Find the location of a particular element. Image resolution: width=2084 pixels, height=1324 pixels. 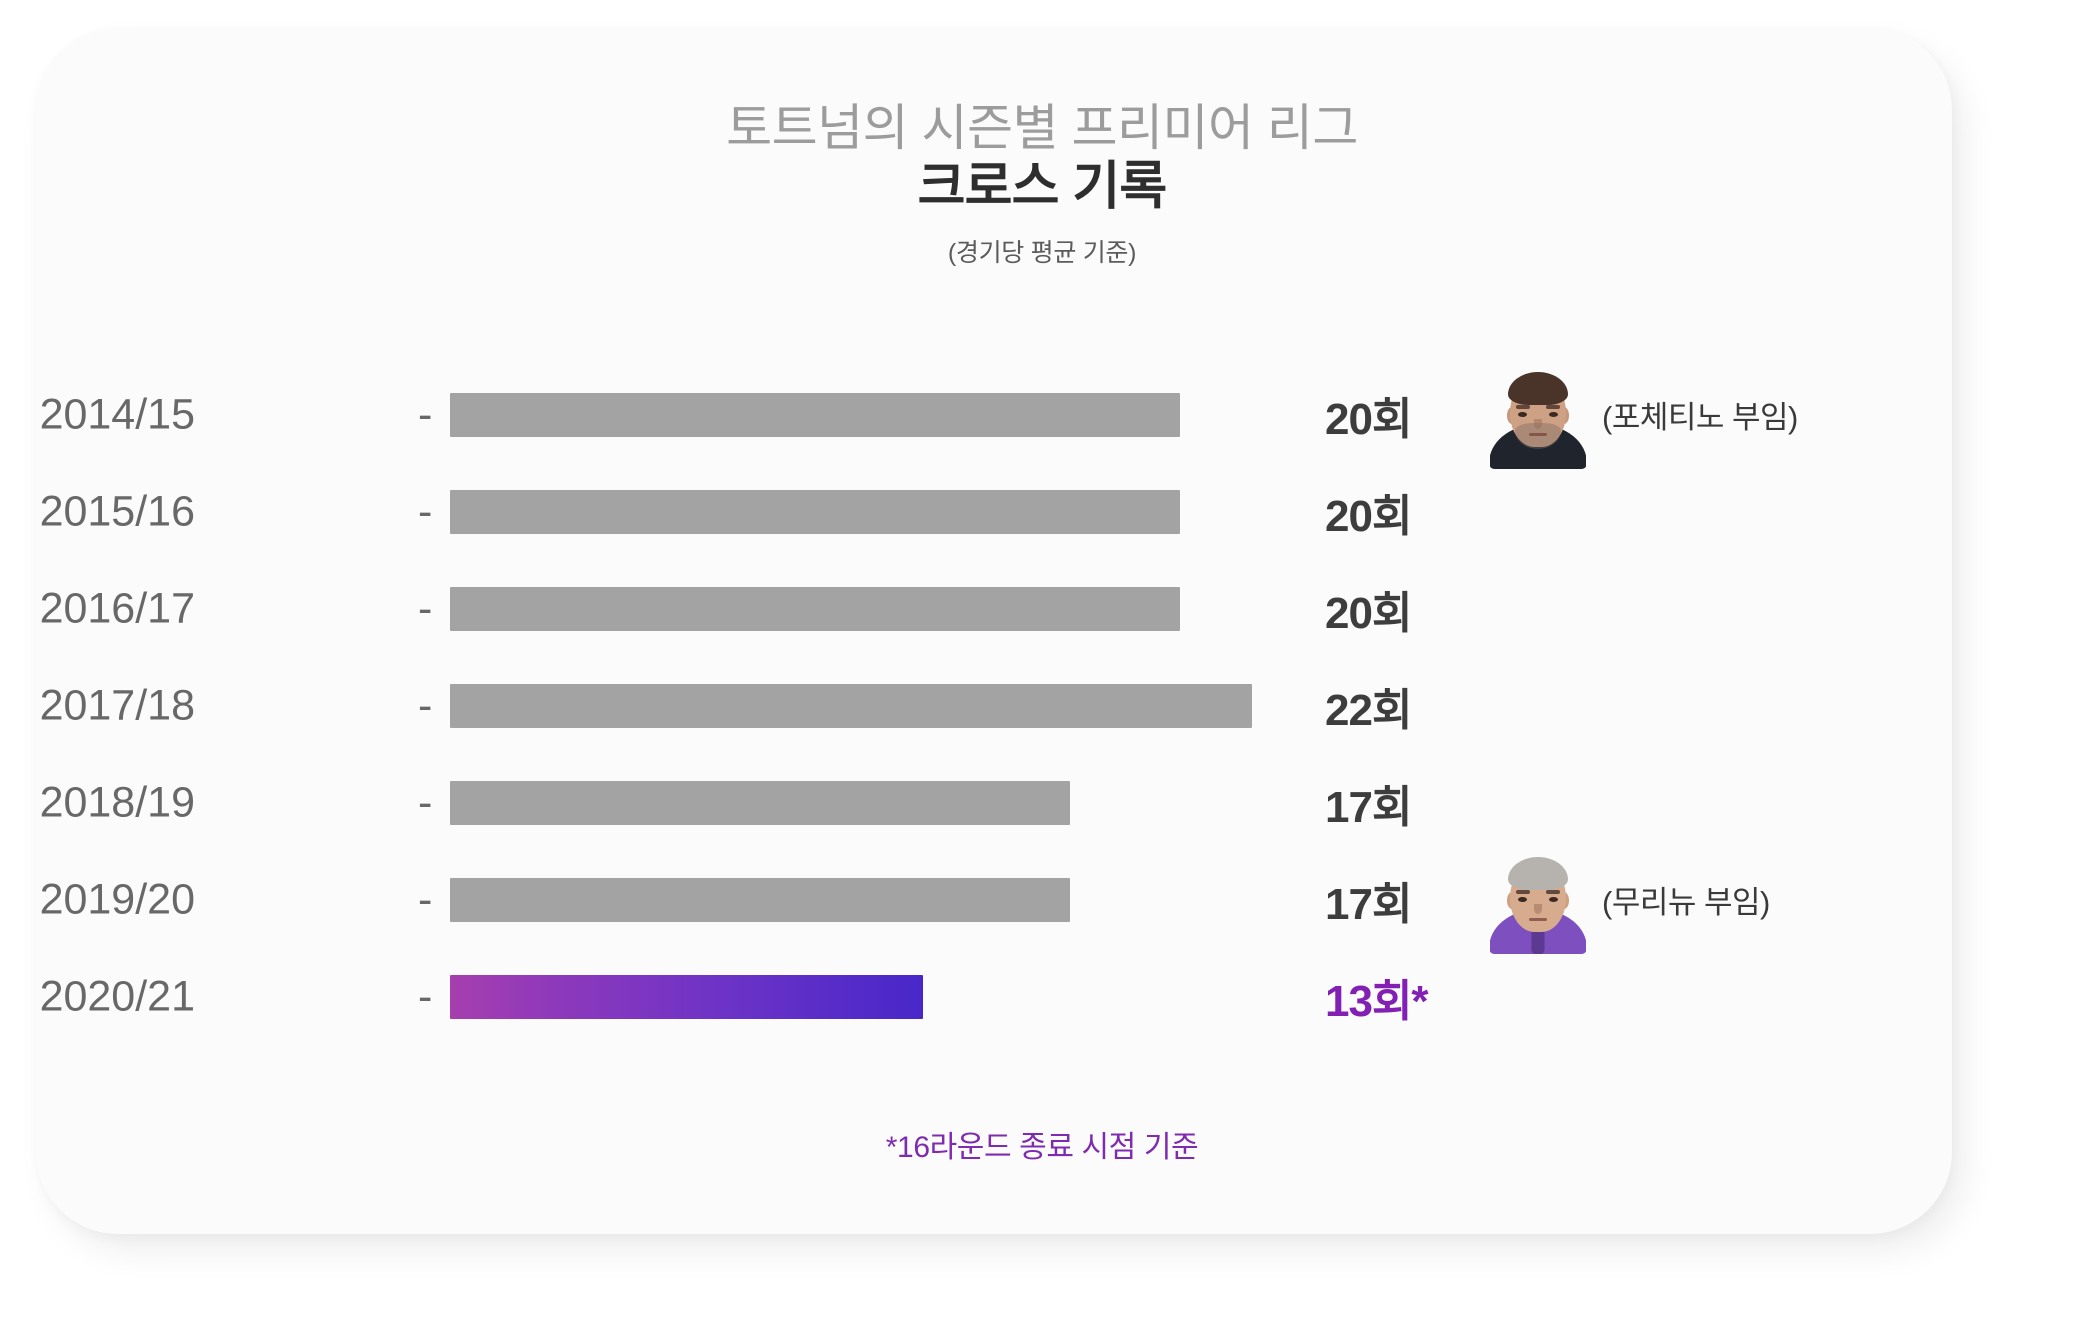

chart-row: 2017/18 - 22회 is located at coordinates (1042, 705).